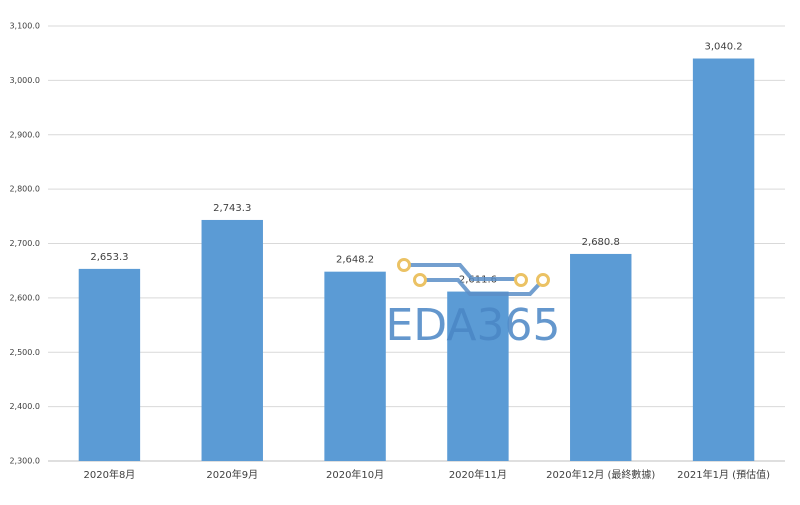  What do you see at coordinates (109, 257) in the screenshot?
I see `value-label: 2,653.3` at bounding box center [109, 257].